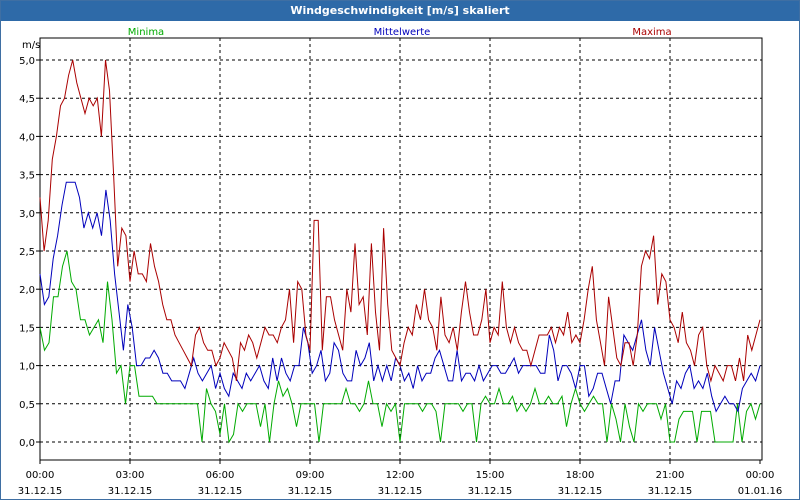 The width and height of the screenshot is (800, 500). What do you see at coordinates (27, 443) in the screenshot?
I see `y-tick-label: 0,0` at bounding box center [27, 443].